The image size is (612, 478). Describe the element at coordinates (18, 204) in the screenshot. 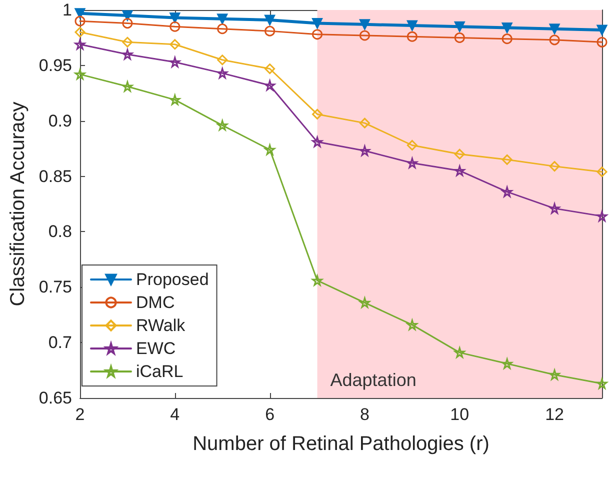

I see `y-axis-title: Classification Accuracy` at that location.